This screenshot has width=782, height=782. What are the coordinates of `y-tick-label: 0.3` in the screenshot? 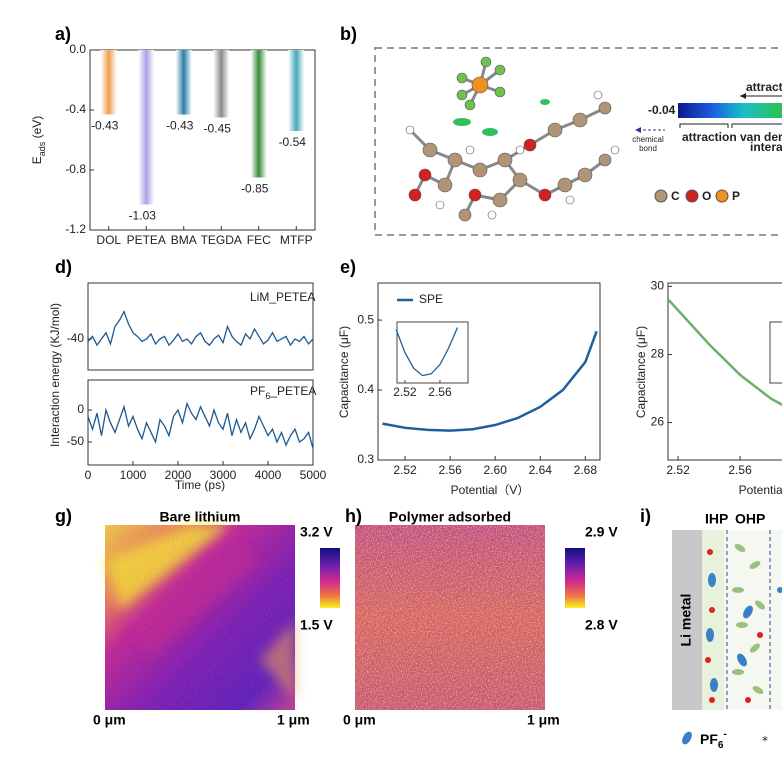 It's located at (365, 459).